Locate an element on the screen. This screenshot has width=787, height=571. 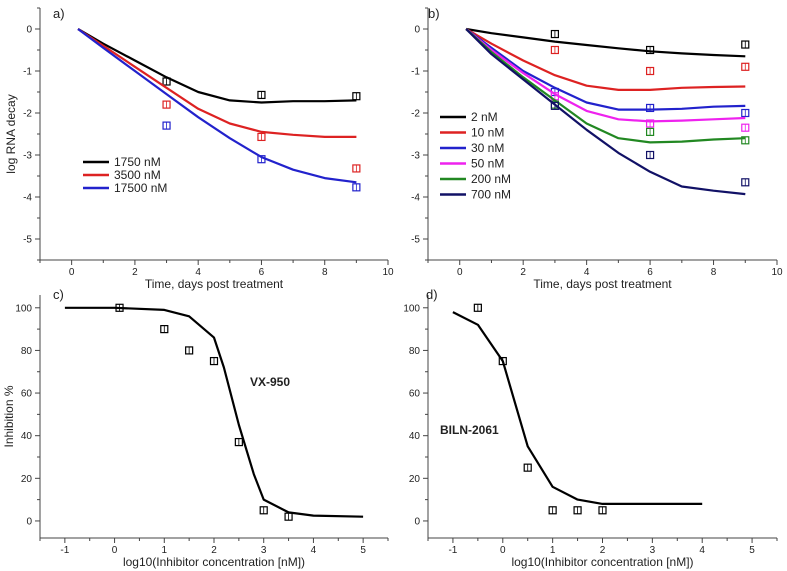
y-axis-label: Inhibition % is located at coordinates (9, 416).